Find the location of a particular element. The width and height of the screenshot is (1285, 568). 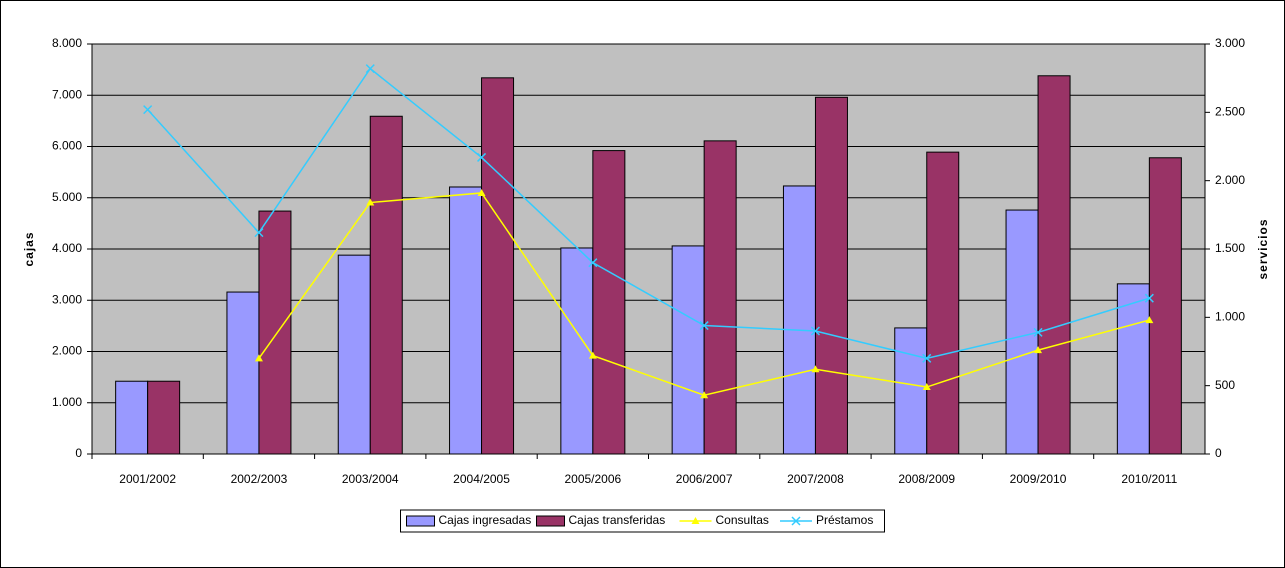

x-tick-label: 2002/2003 is located at coordinates (259, 479).